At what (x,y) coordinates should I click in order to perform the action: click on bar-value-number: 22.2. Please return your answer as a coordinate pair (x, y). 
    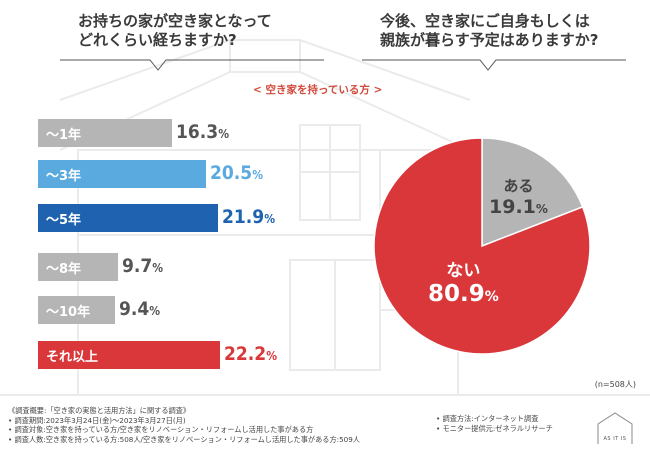
    Looking at the image, I should click on (245, 354).